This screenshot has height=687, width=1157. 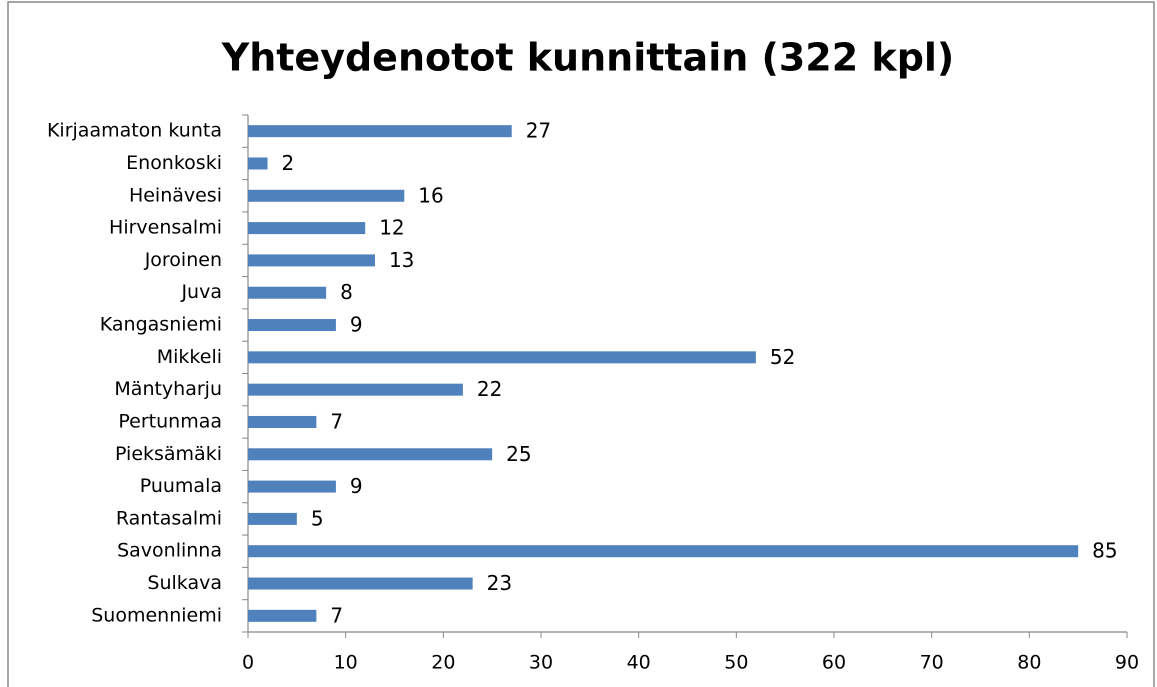 I want to click on data-label: 85, so click(x=1104, y=551).